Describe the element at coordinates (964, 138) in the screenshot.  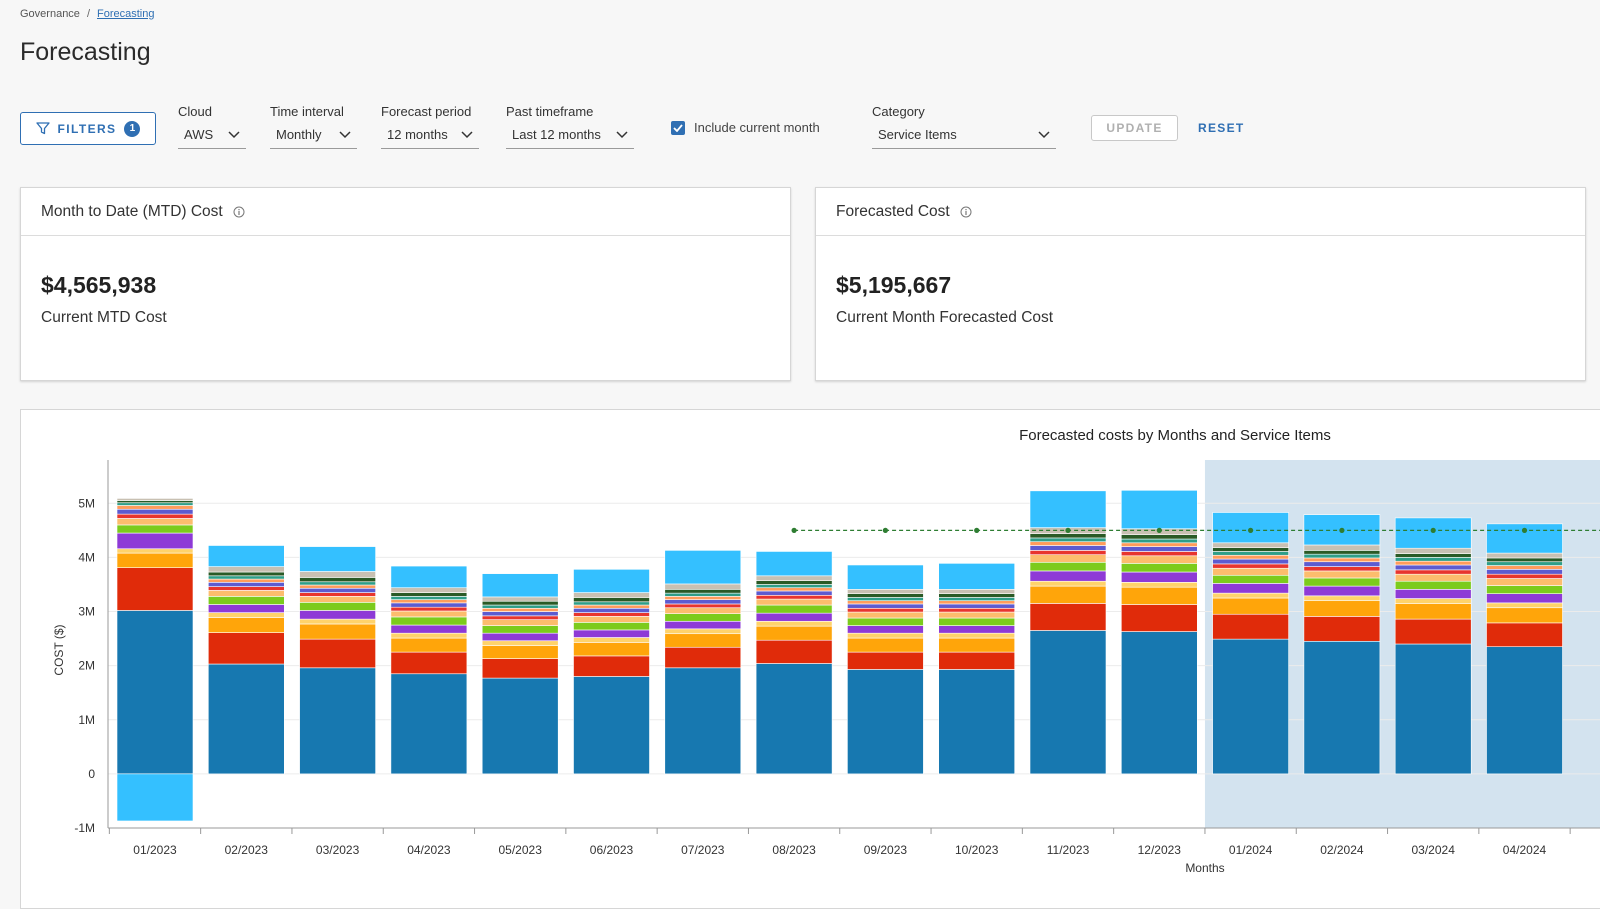
I see `category-select: Service Items` at that location.